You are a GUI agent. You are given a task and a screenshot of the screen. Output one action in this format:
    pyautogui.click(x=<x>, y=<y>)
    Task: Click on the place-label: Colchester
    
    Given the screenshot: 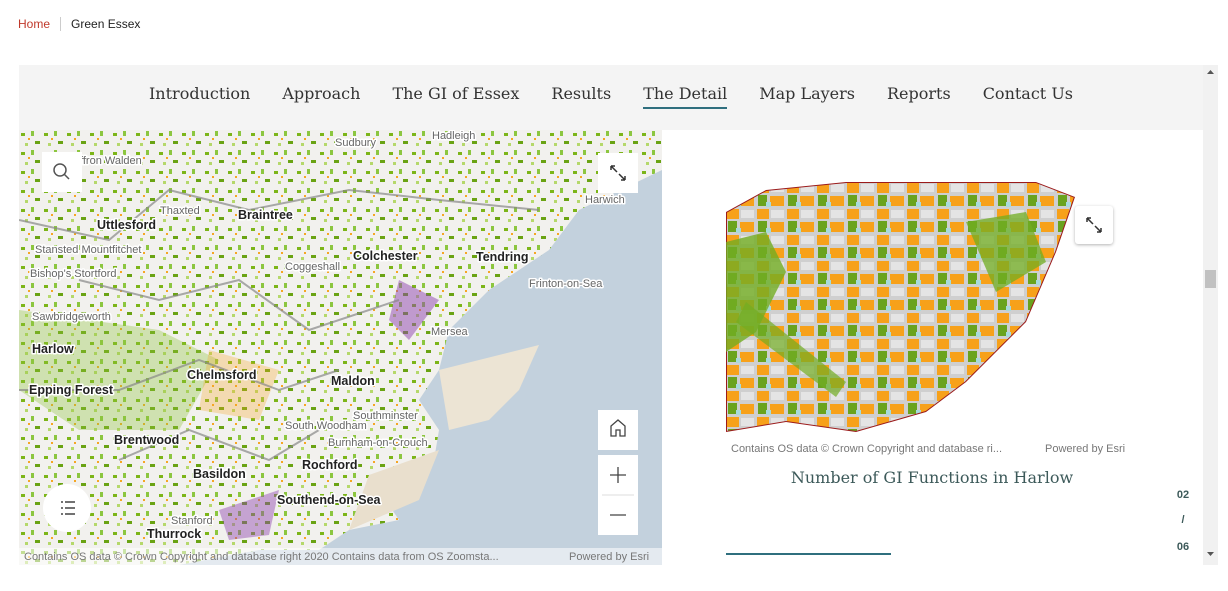 What is the action you would take?
    pyautogui.click(x=385, y=256)
    